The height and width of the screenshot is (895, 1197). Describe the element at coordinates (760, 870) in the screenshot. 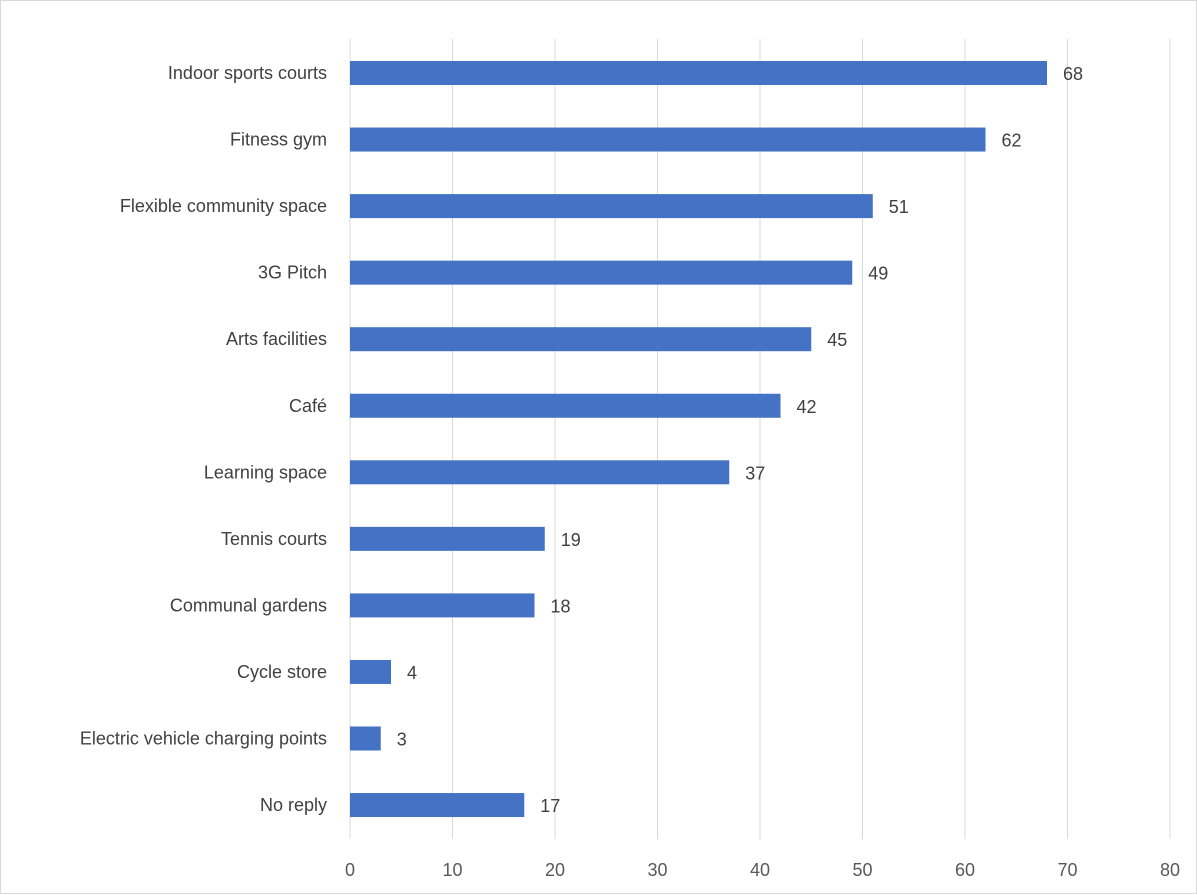

I see `x-tick-label: 40` at that location.